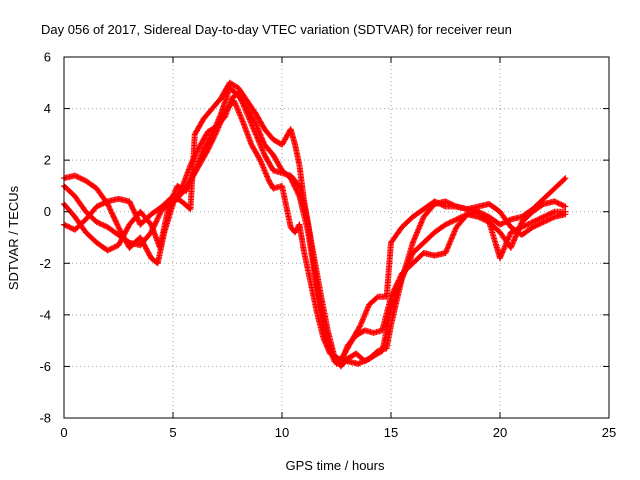  What do you see at coordinates (45, 314) in the screenshot?
I see `y-tick-label: -4` at bounding box center [45, 314].